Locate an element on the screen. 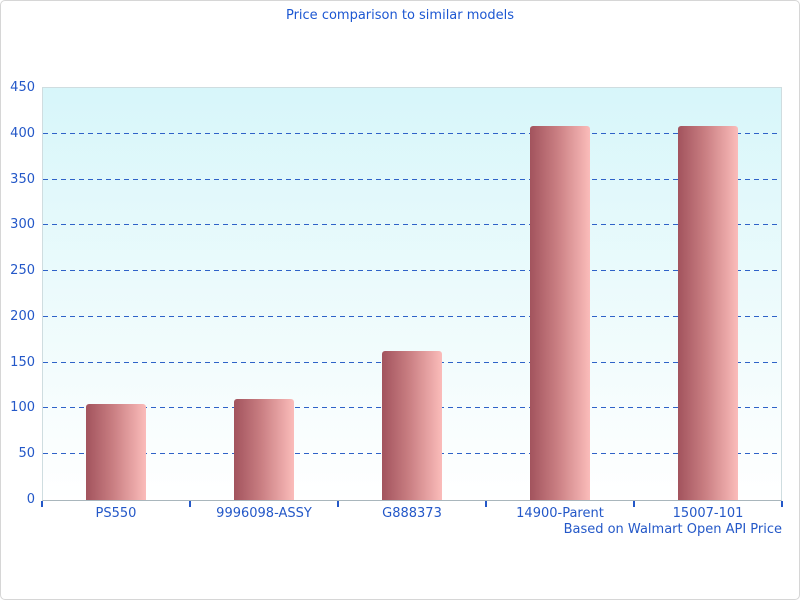  y-tick-label: 350 is located at coordinates (22, 179).